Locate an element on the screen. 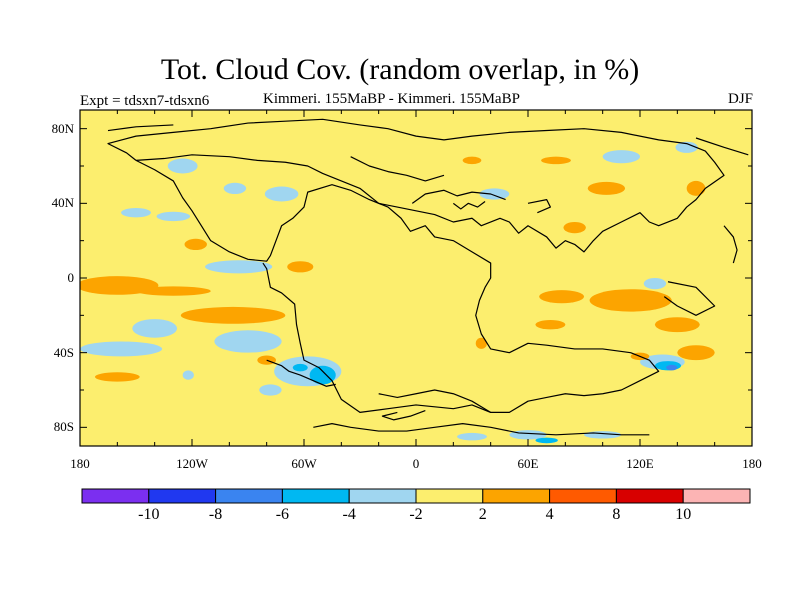 Image resolution: width=800 pixels, height=600 pixels. x-tick-label: 120W is located at coordinates (192, 463).